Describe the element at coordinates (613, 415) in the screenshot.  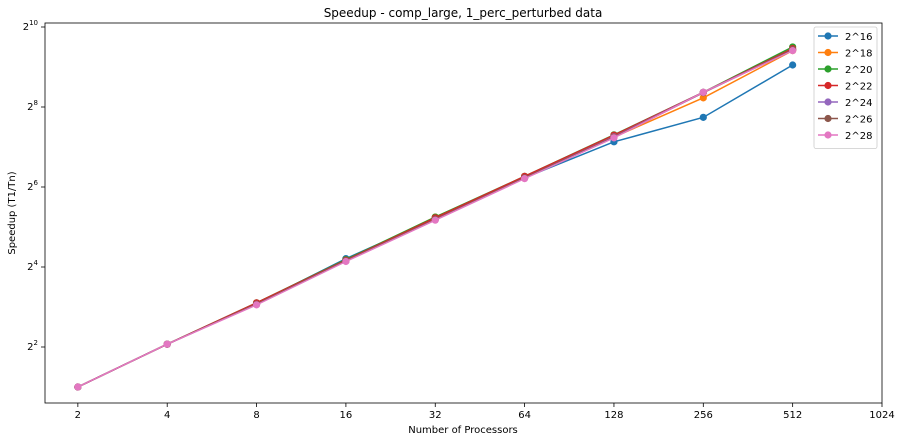
I see `x-tick-label: 128` at that location.